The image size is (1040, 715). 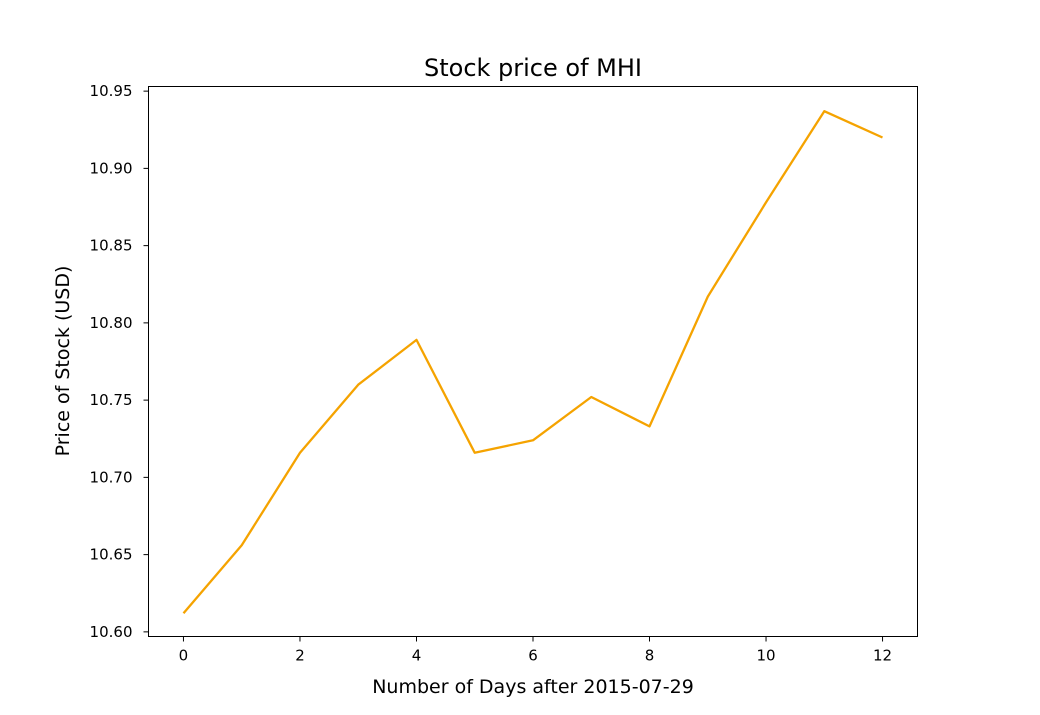 I want to click on x-tick-label: 12, so click(x=882, y=656).